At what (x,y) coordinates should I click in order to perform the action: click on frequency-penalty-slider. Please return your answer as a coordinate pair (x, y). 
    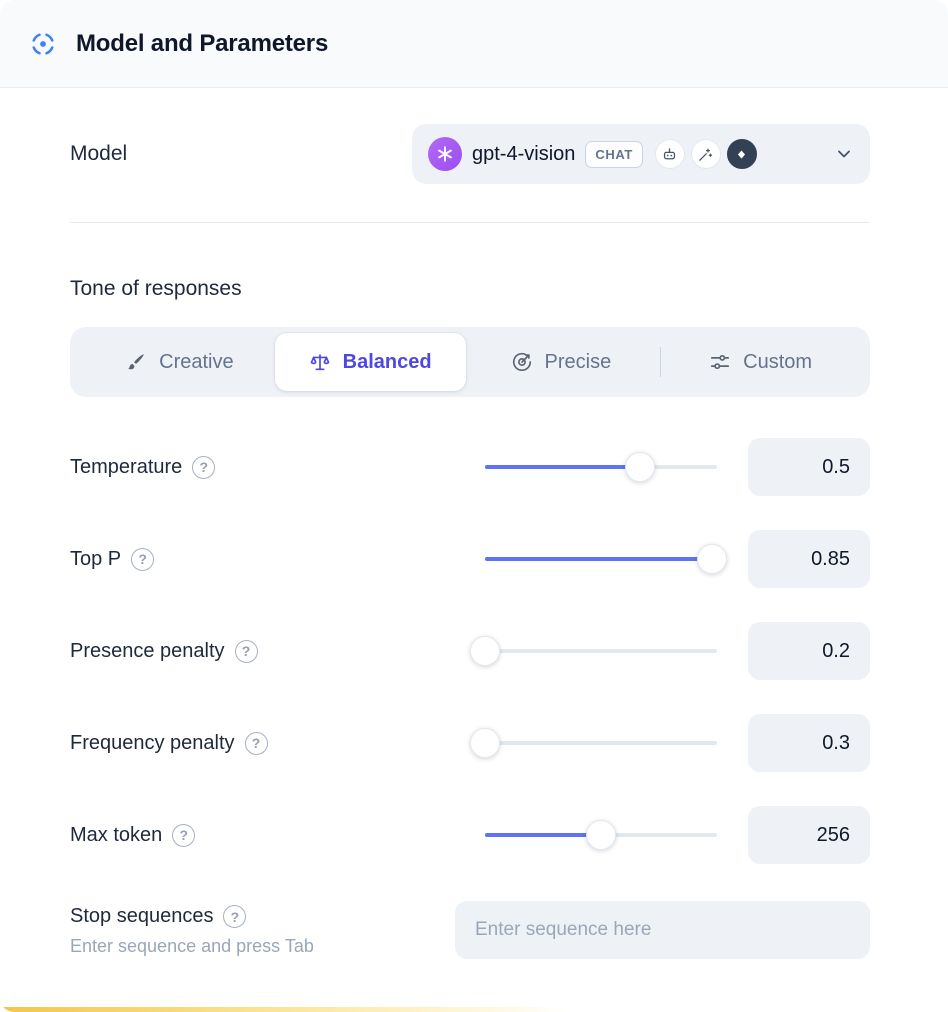
    Looking at the image, I should click on (593, 743).